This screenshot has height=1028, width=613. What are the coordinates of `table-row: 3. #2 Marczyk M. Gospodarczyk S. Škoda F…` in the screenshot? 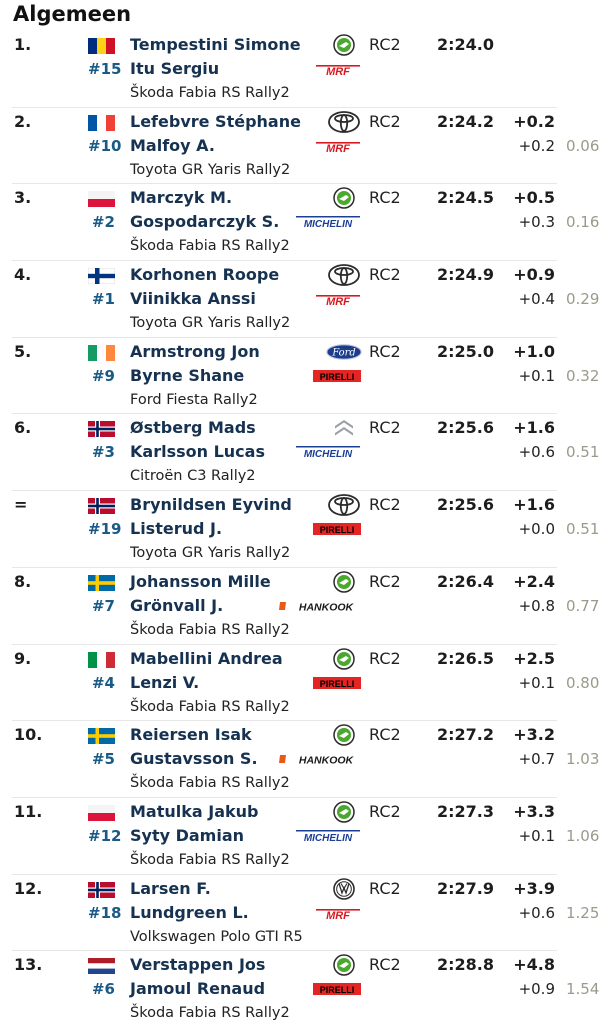 It's located at (306, 223).